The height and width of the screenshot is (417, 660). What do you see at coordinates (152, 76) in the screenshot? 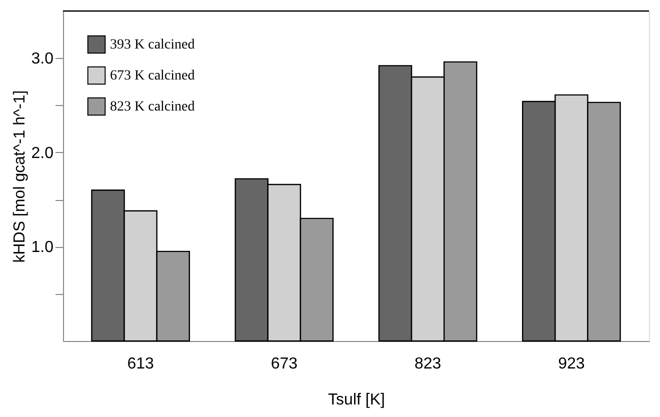
I see `legend-label: 673 K calcined` at bounding box center [152, 76].